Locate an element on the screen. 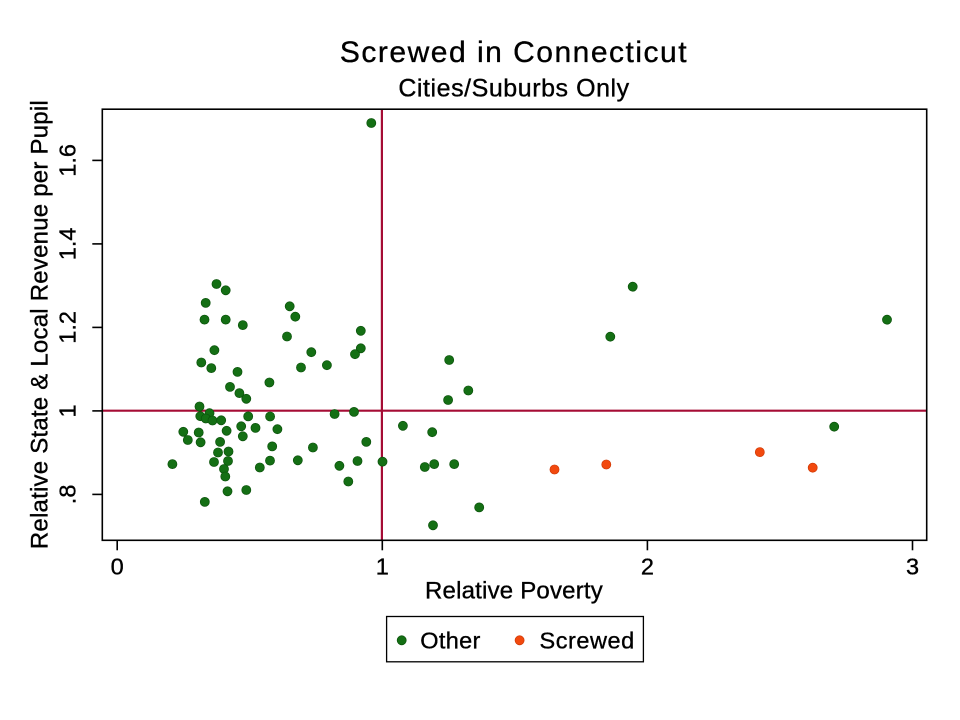 This screenshot has width=960, height=720. svg-text: 1.6 is located at coordinates (68, 160).